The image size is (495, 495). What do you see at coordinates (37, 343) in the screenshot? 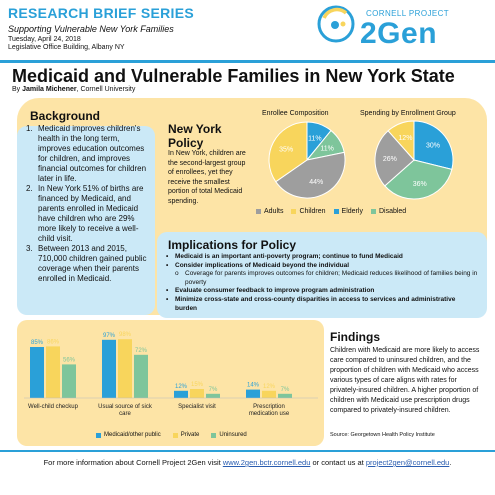
I see `bar-value-label: 85%` at bounding box center [37, 343].